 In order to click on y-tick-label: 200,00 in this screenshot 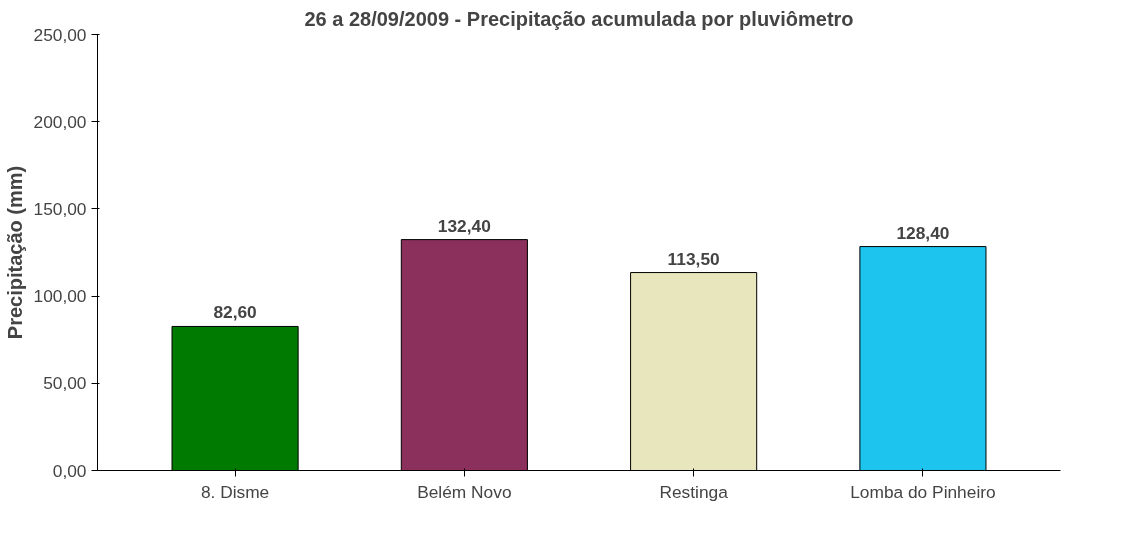, I will do `click(60, 121)`.